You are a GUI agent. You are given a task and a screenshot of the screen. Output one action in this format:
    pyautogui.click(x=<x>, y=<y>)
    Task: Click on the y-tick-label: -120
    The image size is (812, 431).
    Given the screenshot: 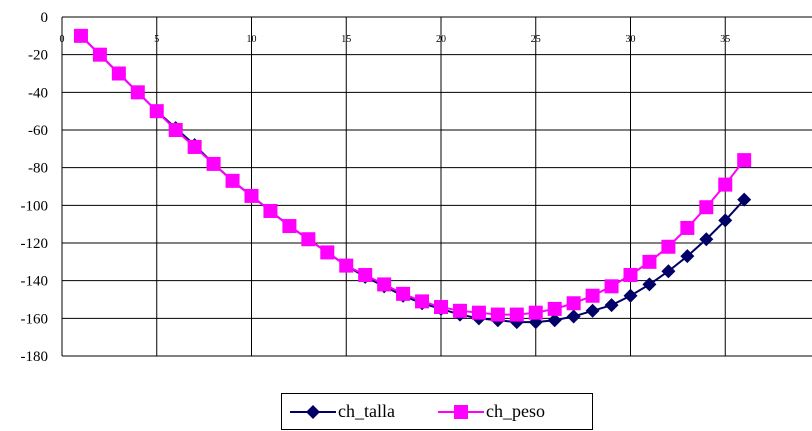 What is the action you would take?
    pyautogui.click(x=35, y=244)
    